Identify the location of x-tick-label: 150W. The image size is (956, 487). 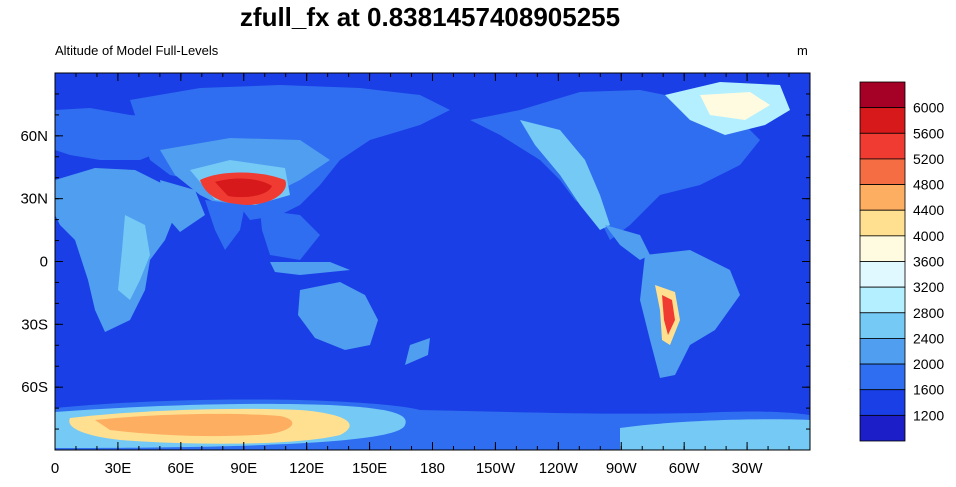
(496, 468).